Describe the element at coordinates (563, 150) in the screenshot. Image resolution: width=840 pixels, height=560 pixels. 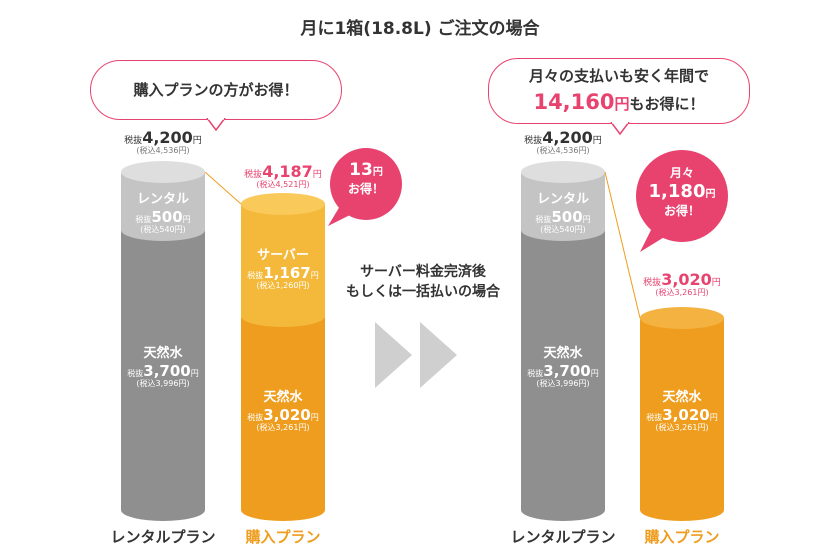
I see `right-rental-total-taxincl: (税込4,536円)` at that location.